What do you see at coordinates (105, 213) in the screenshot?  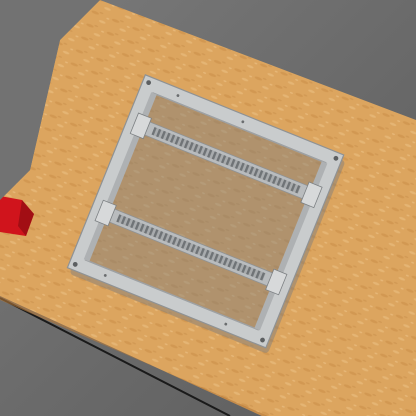 I see `carriage-block-lower-left` at bounding box center [105, 213].